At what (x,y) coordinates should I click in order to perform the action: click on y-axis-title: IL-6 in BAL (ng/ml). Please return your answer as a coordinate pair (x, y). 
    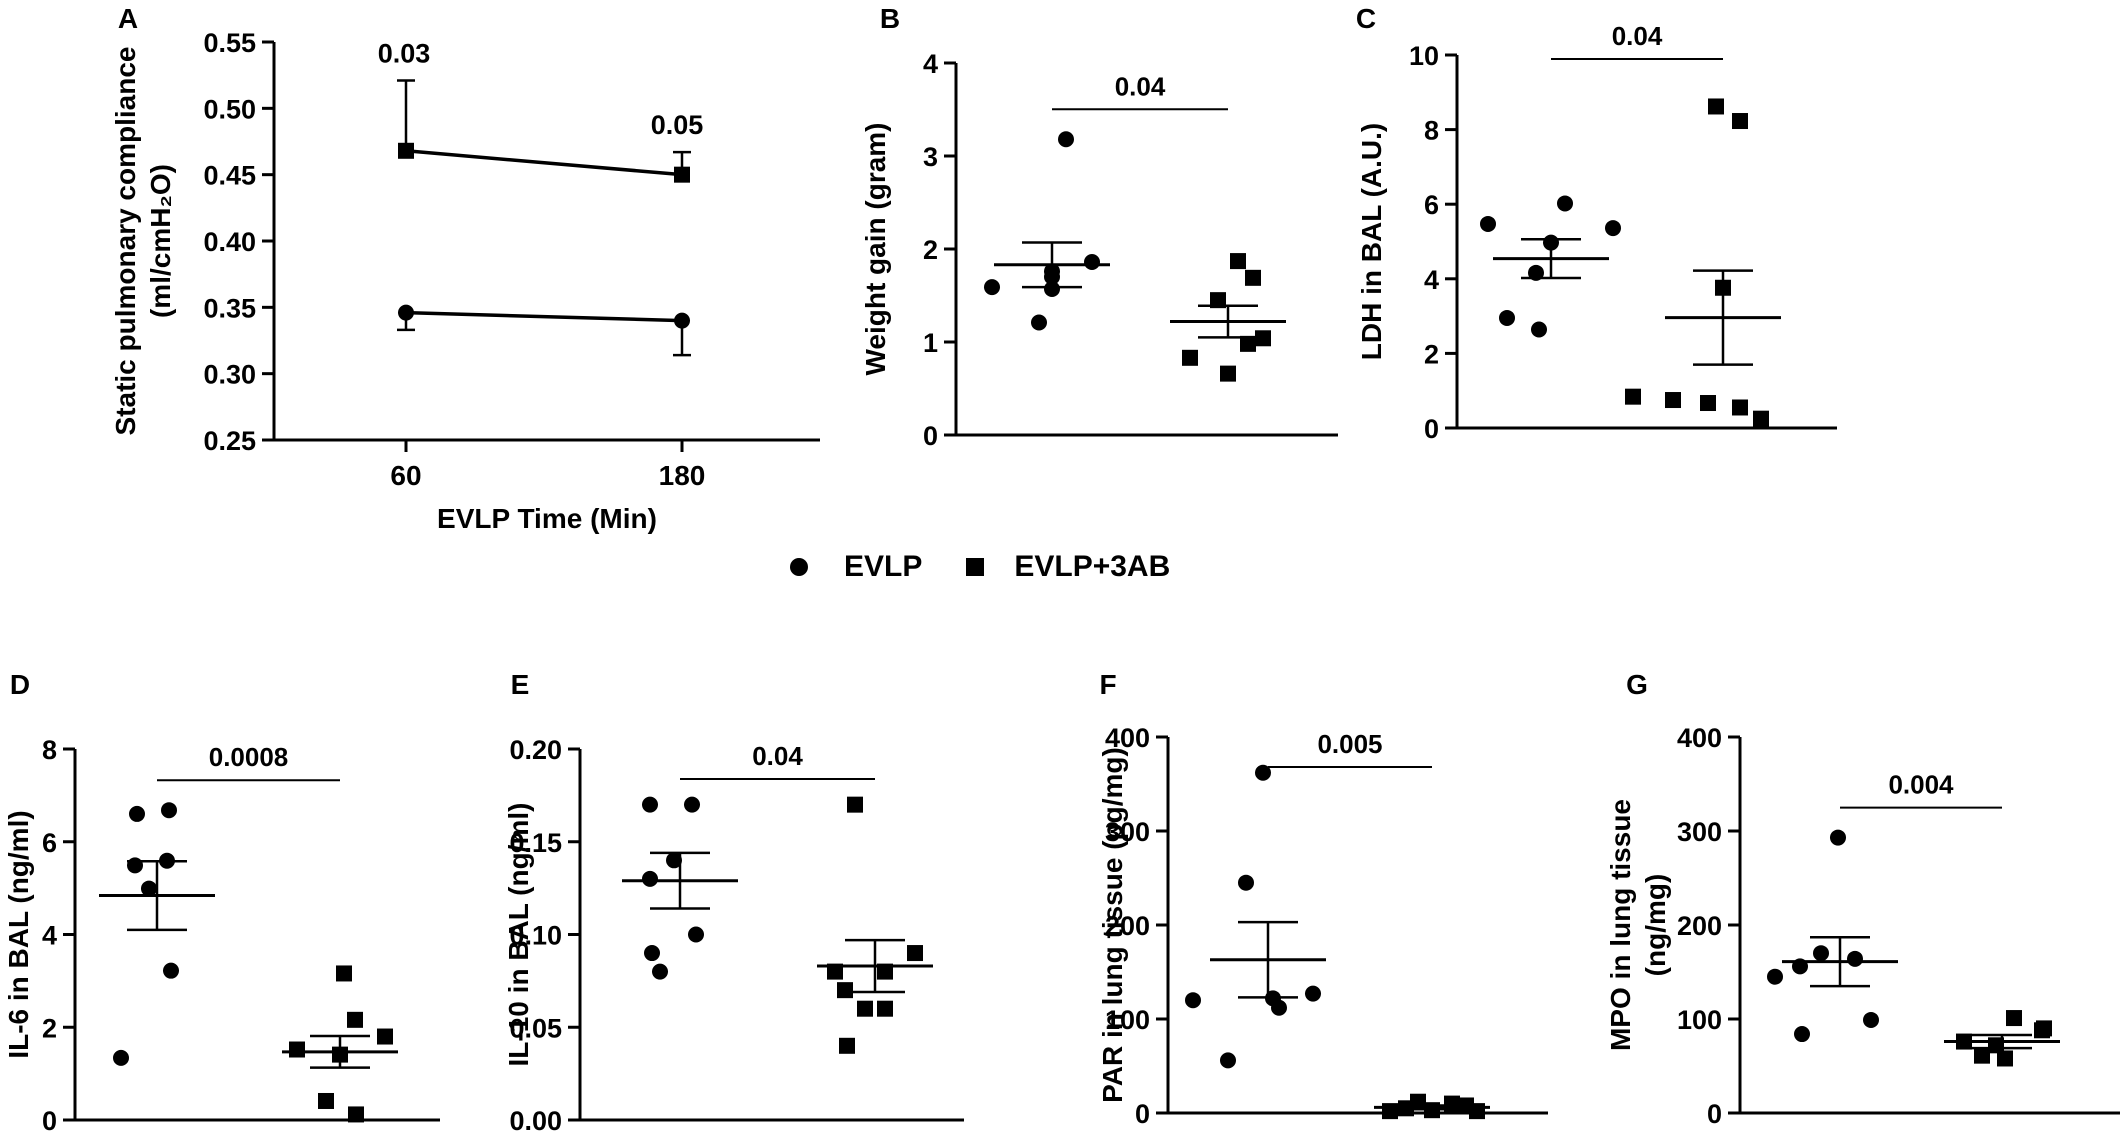
    Looking at the image, I should click on (18, 934).